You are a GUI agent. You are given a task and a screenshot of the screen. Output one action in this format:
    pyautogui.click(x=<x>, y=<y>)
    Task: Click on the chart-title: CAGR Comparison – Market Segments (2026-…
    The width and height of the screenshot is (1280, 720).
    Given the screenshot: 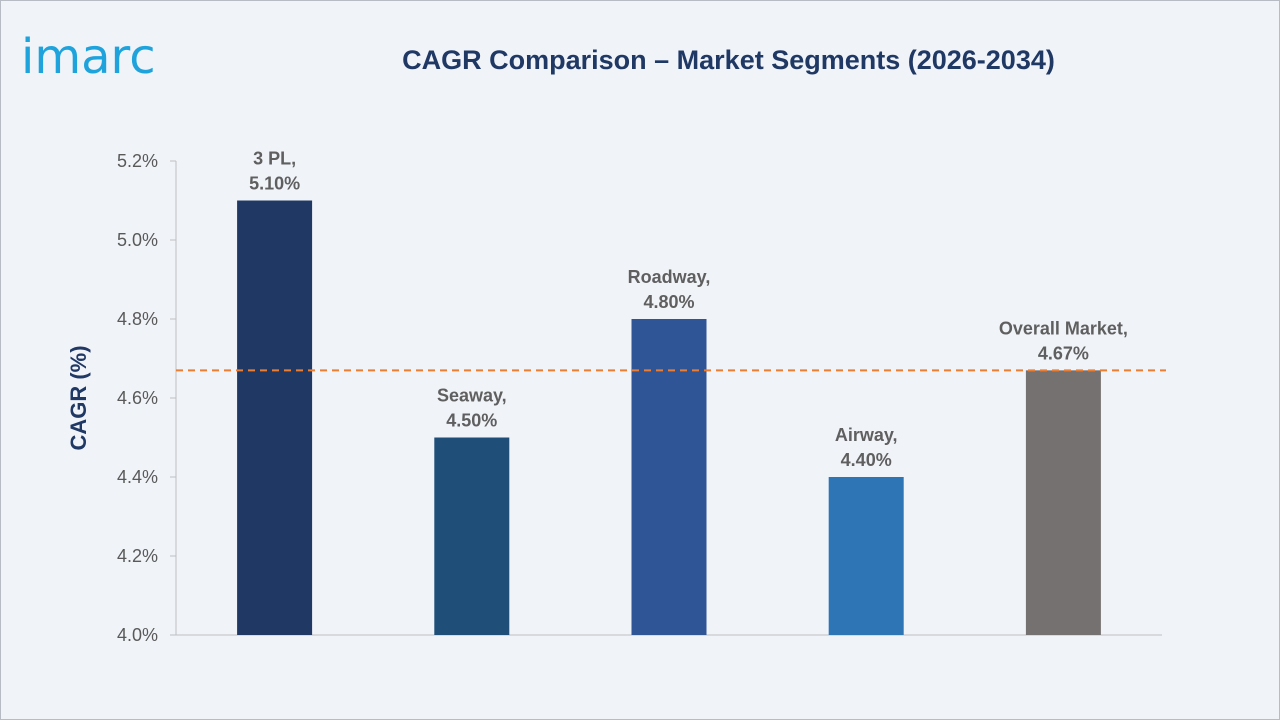 What is the action you would take?
    pyautogui.click(x=728, y=60)
    